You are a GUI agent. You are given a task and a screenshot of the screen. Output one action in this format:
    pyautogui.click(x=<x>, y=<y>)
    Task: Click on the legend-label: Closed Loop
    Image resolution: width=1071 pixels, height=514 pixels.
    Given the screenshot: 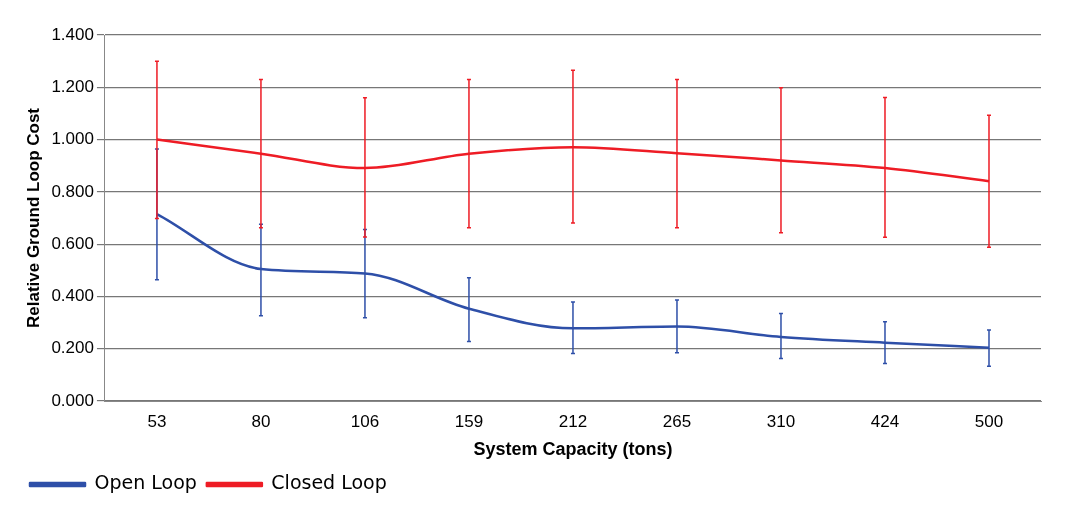 What is the action you would take?
    pyautogui.click(x=329, y=482)
    